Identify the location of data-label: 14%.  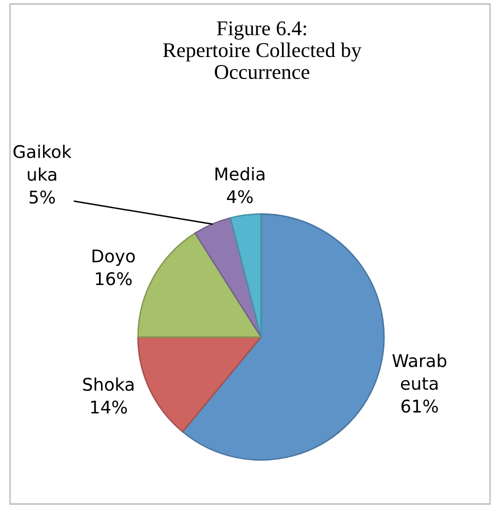
(109, 407).